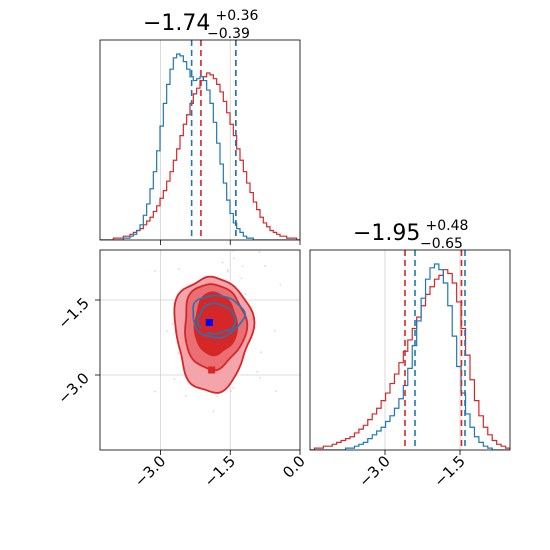  Describe the element at coordinates (294, 467) in the screenshot. I see `contour-x-tick-label: 0.0` at that location.